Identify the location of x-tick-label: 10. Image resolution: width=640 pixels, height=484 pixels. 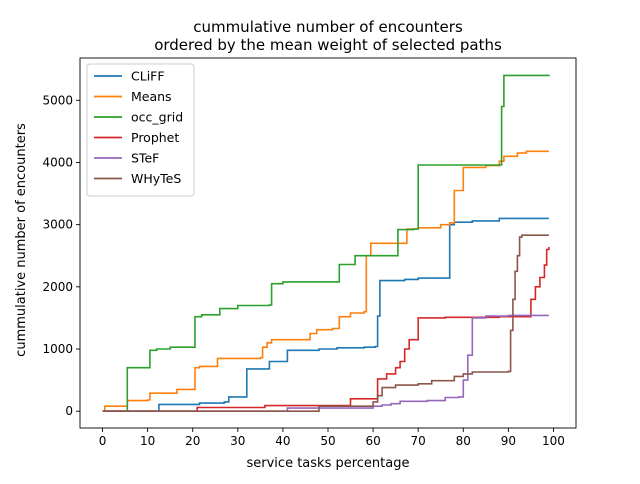
(147, 441).